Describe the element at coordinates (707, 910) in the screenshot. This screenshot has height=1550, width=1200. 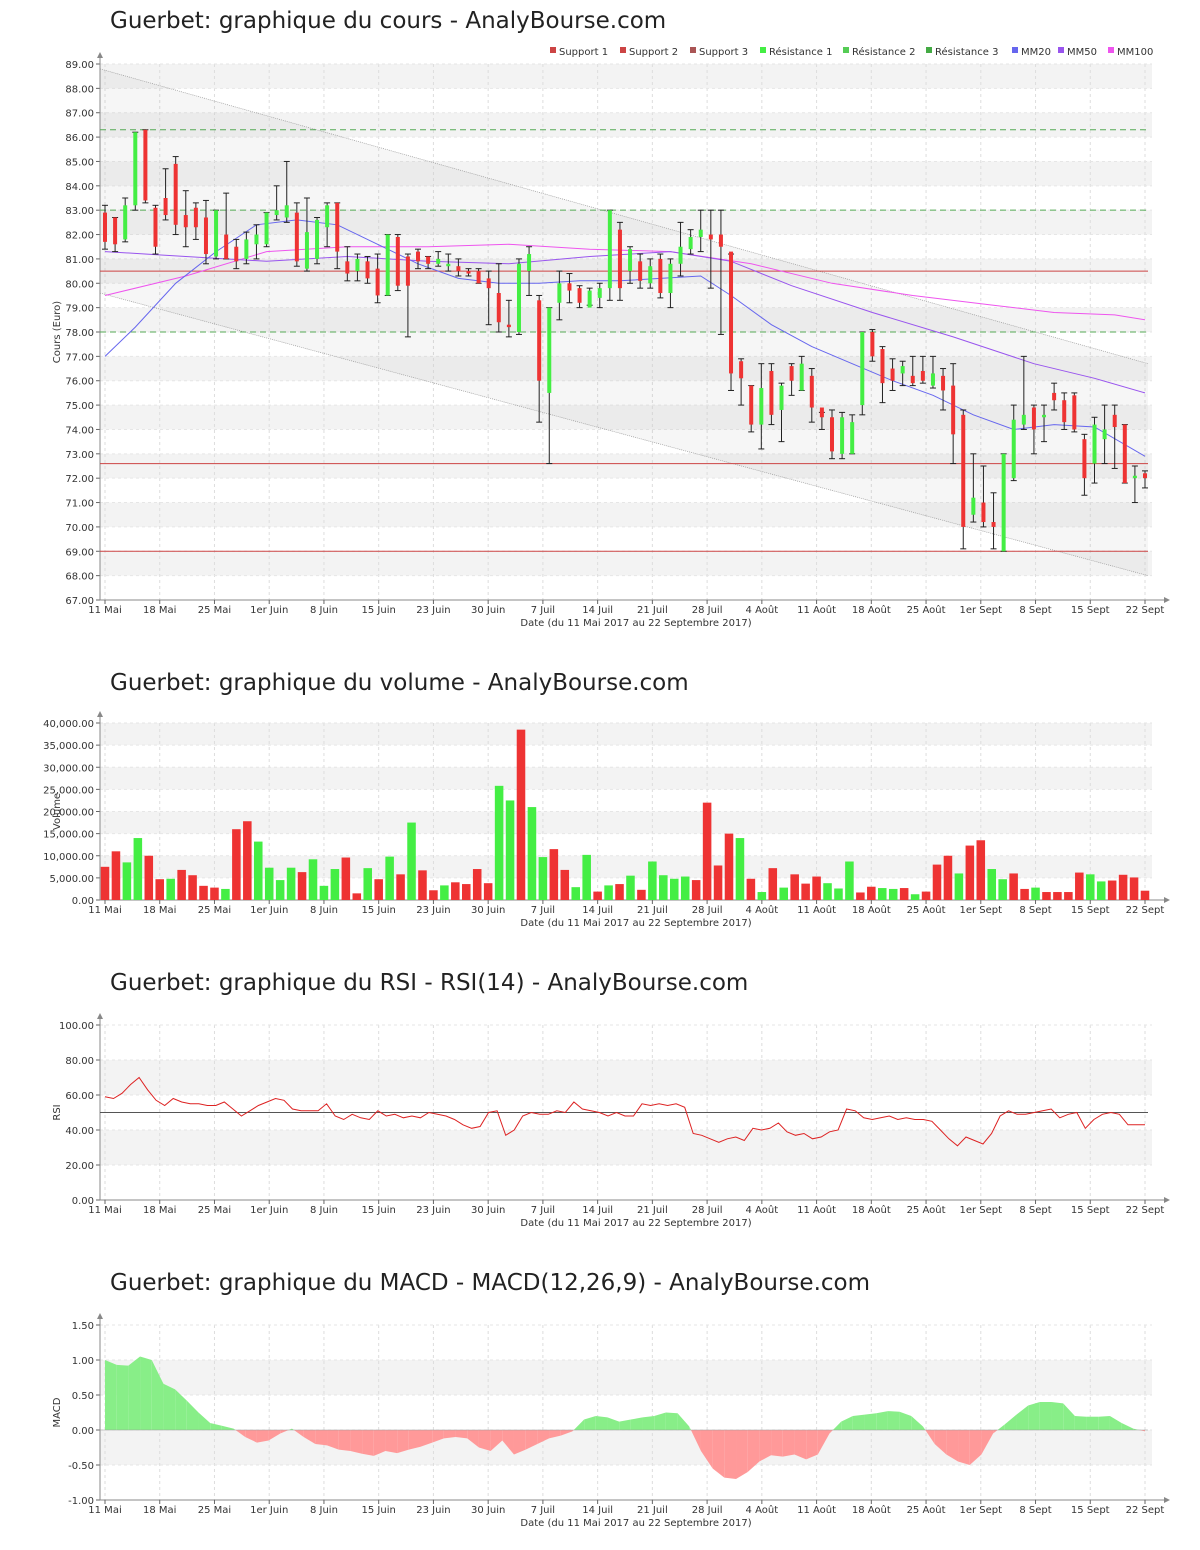
I see `x-tick-label: 28 Juil` at that location.